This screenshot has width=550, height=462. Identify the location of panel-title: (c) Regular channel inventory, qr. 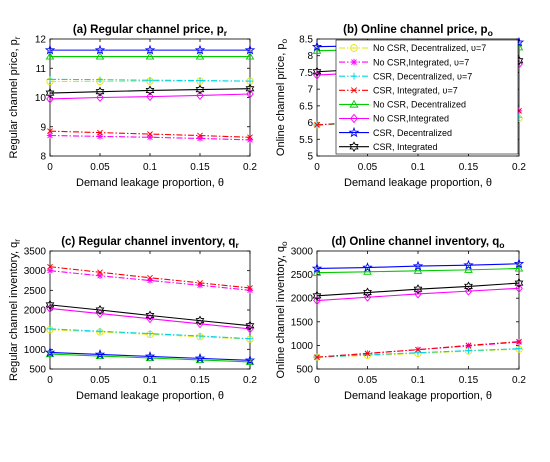
(150, 243).